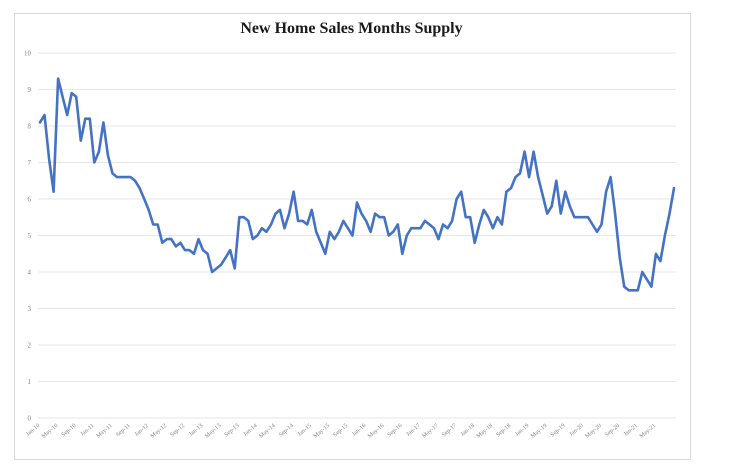 This screenshot has width=752, height=471. I want to click on x-tick-label: May-16, so click(376, 431).